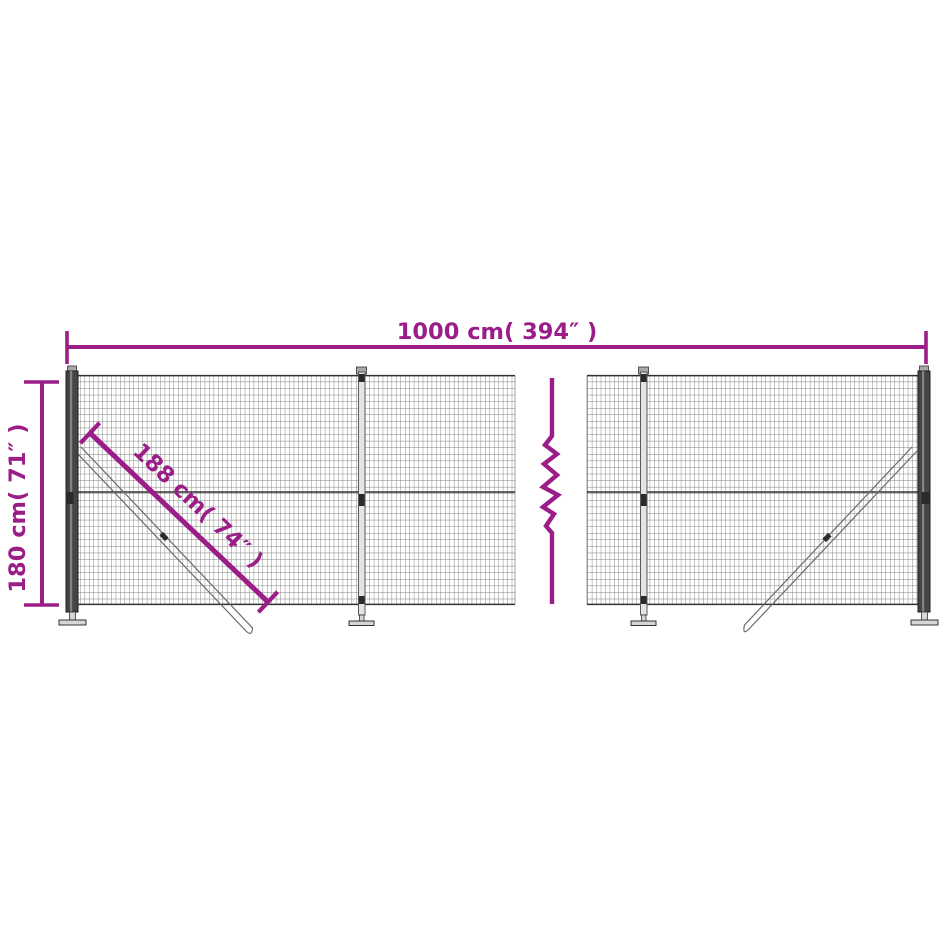 The height and width of the screenshot is (947, 947). I want to click on strut-clip-right, so click(827, 537).